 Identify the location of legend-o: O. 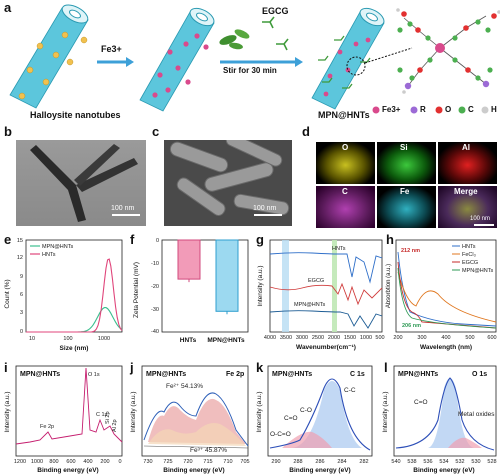
(448, 109).